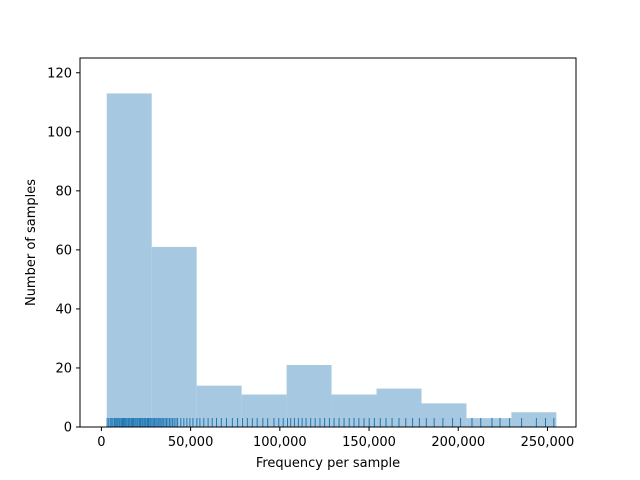  Describe the element at coordinates (31, 242) in the screenshot. I see `y-axis-label: Number of samples` at that location.